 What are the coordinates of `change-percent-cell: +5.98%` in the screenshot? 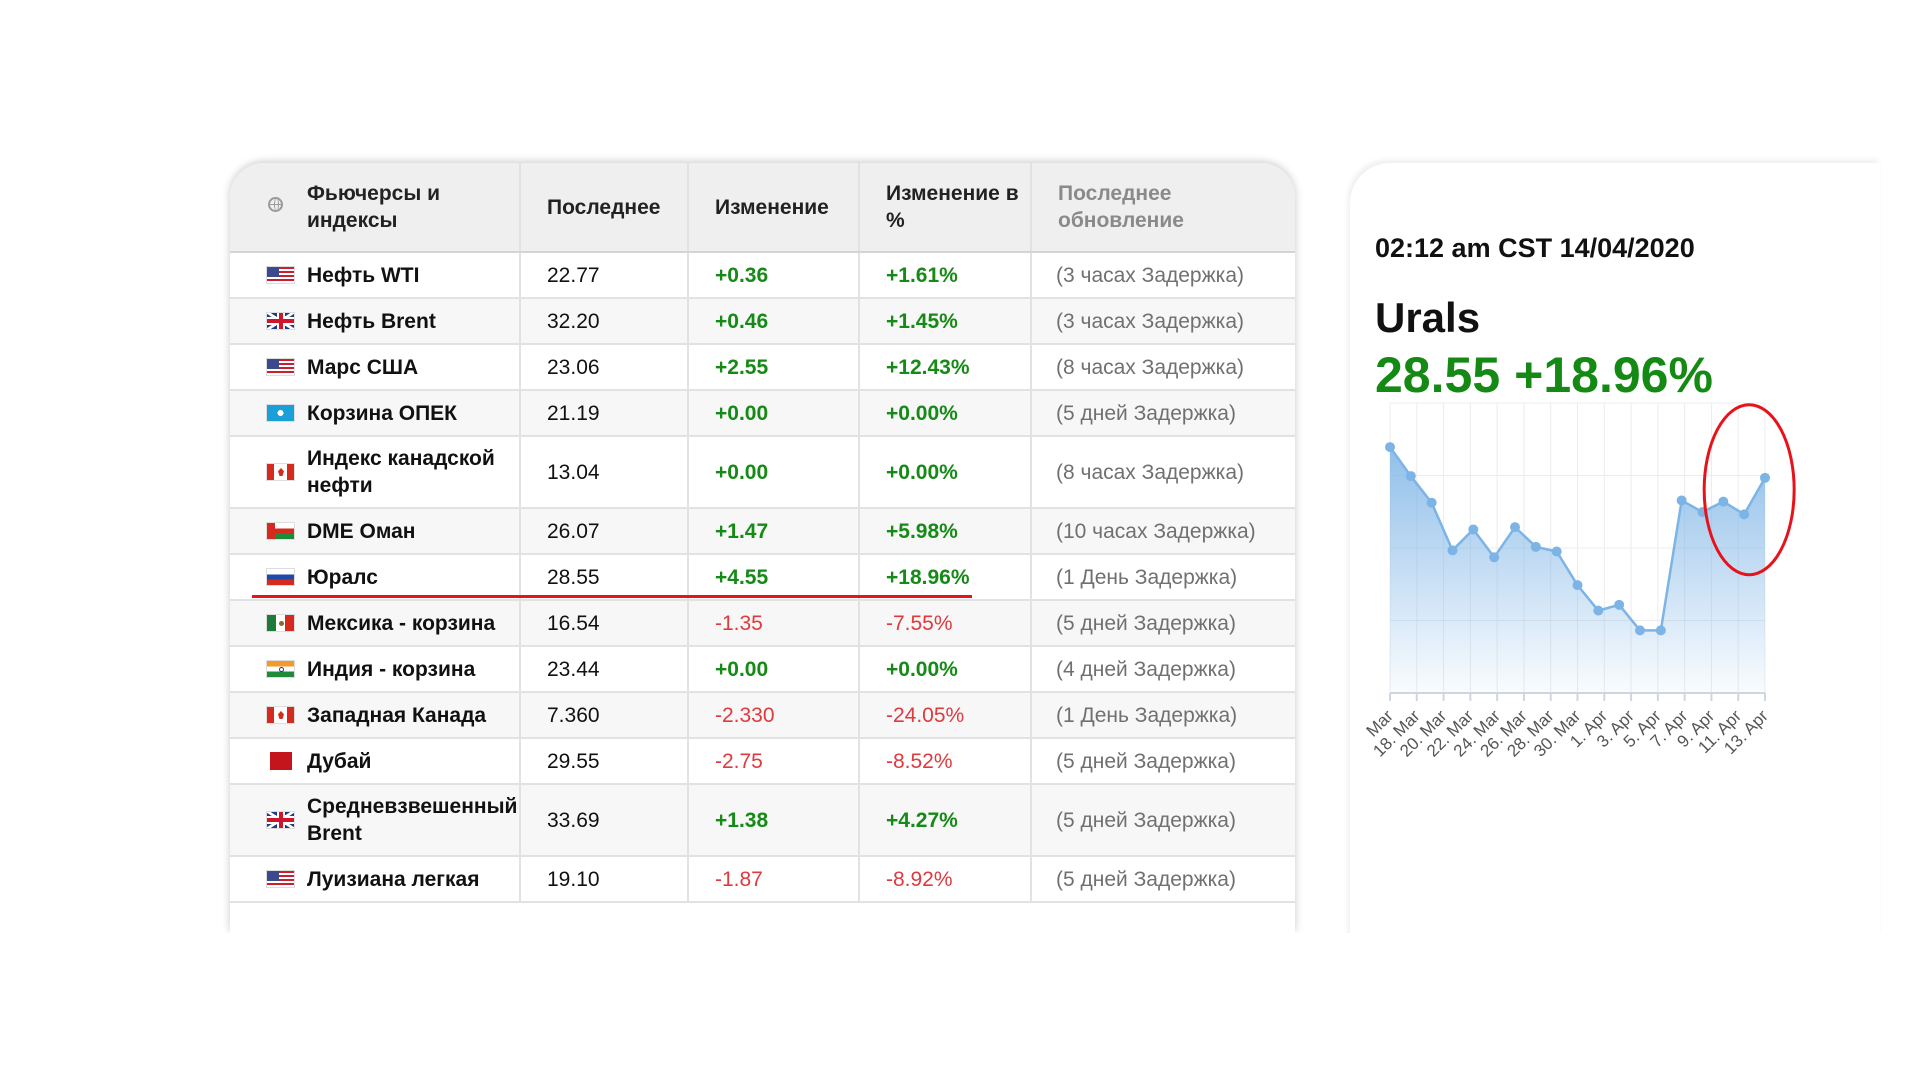 It's located at (945, 531).